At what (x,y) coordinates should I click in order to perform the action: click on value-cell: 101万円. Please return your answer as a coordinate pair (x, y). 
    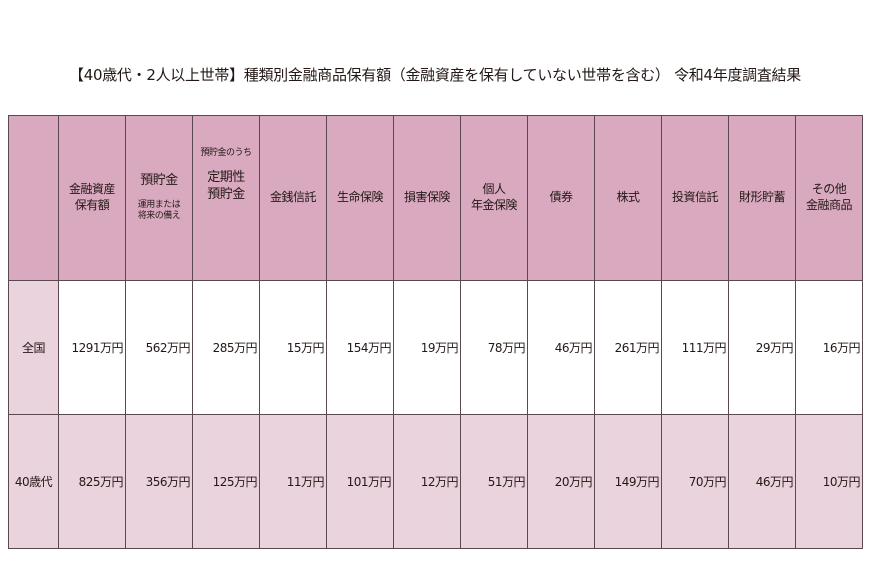
    Looking at the image, I should click on (360, 481).